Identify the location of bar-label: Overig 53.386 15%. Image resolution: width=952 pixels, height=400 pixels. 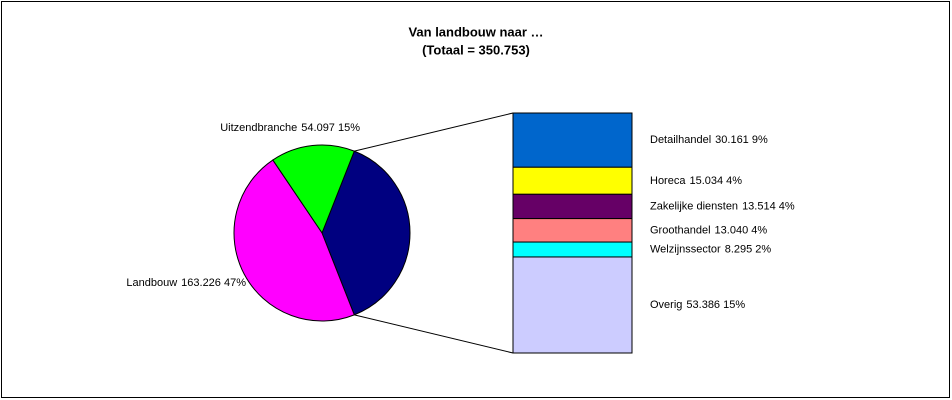
(697, 305).